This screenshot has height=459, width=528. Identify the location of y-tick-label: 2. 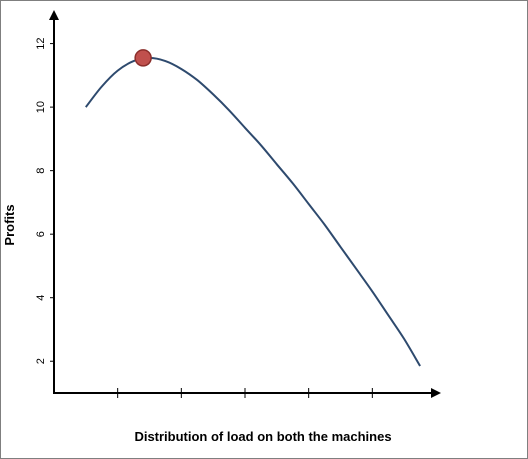
(41, 361).